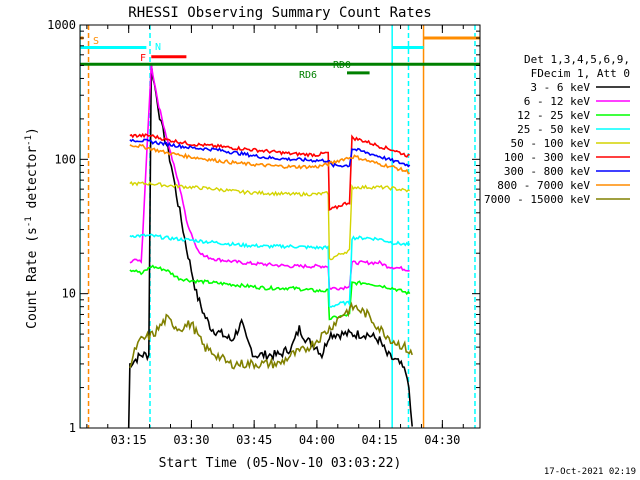 This screenshot has width=640, height=480. What do you see at coordinates (61, 25) in the screenshot?
I see `y-tick-label: 1000` at bounding box center [61, 25].